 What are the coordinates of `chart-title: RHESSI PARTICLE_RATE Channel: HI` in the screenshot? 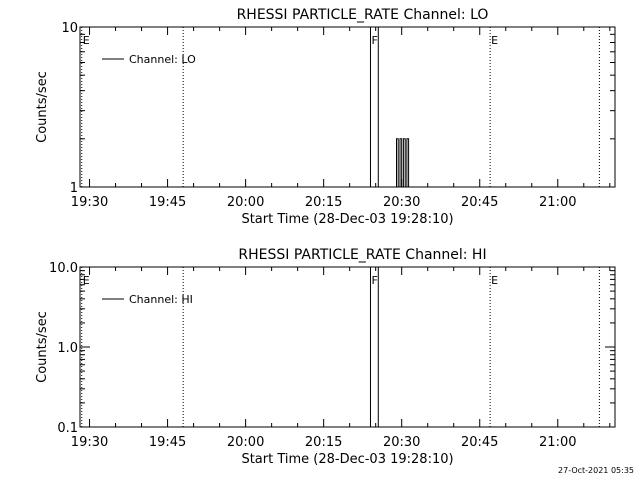 It's located at (362, 255).